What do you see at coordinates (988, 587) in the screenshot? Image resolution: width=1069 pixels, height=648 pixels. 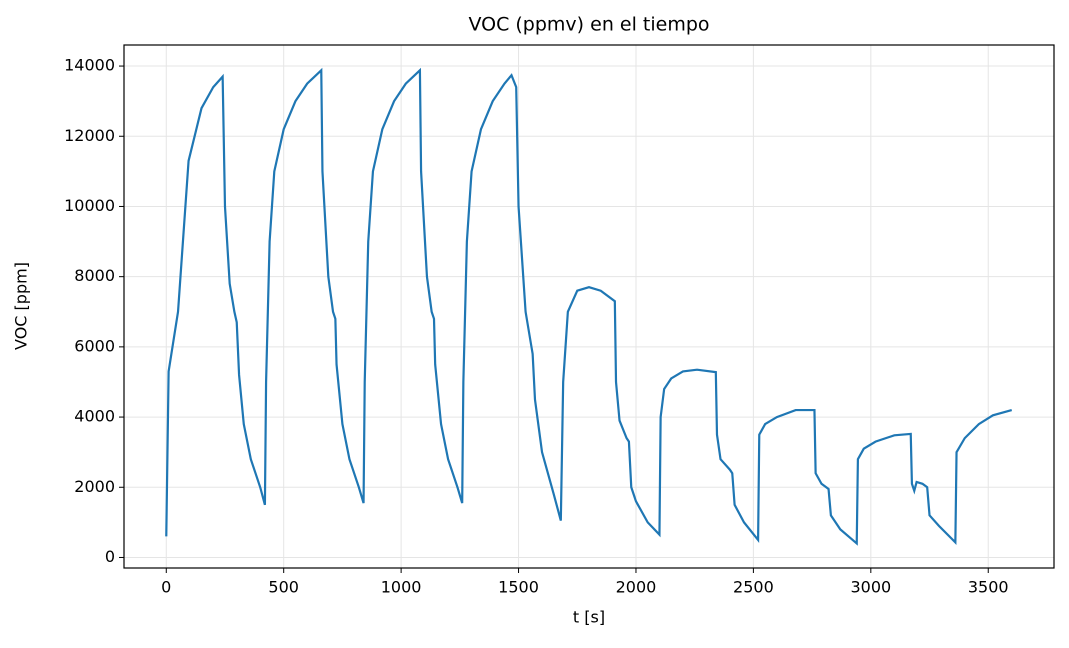 I see `x-tick-label: 3500` at bounding box center [988, 587].